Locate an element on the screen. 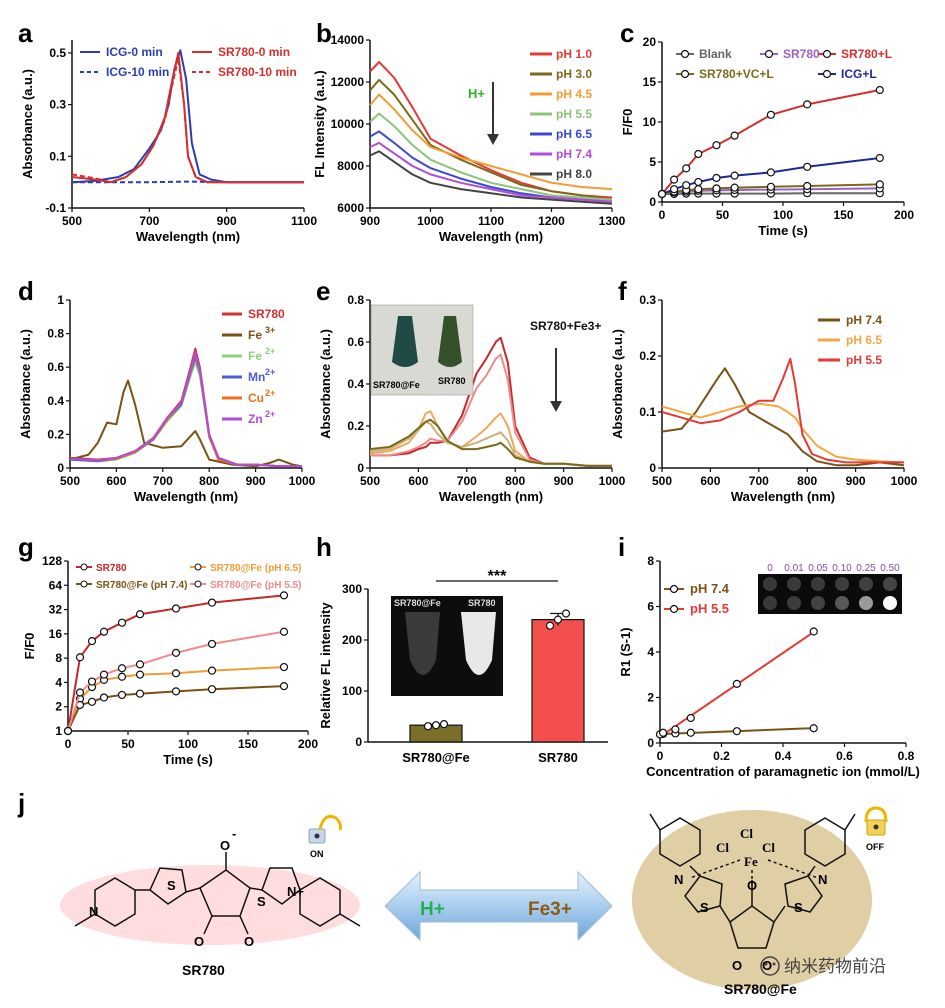 The image size is (945, 1008). a-ytick-label: 0.3 is located at coordinates (57, 105).